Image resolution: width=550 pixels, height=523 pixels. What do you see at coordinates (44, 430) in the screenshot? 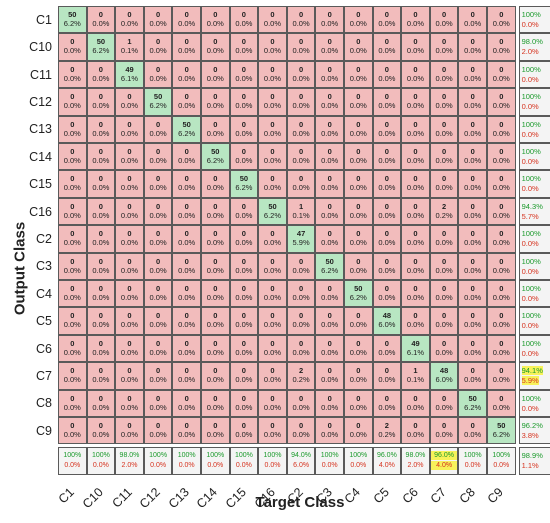
I see `y-tick-label: C9` at bounding box center [44, 430].